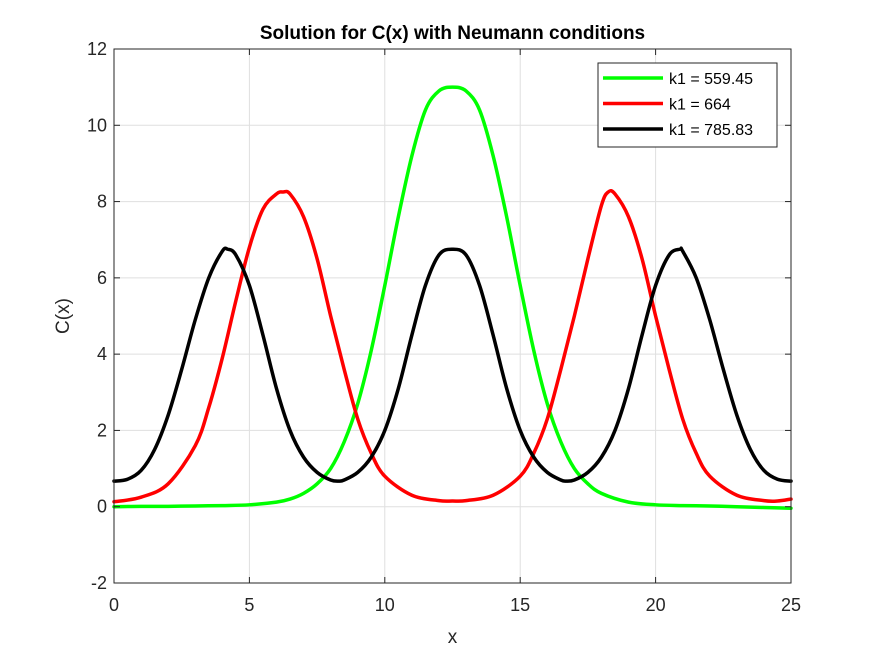  What do you see at coordinates (97, 49) in the screenshot?
I see `y-tick-label: 12` at bounding box center [97, 49].